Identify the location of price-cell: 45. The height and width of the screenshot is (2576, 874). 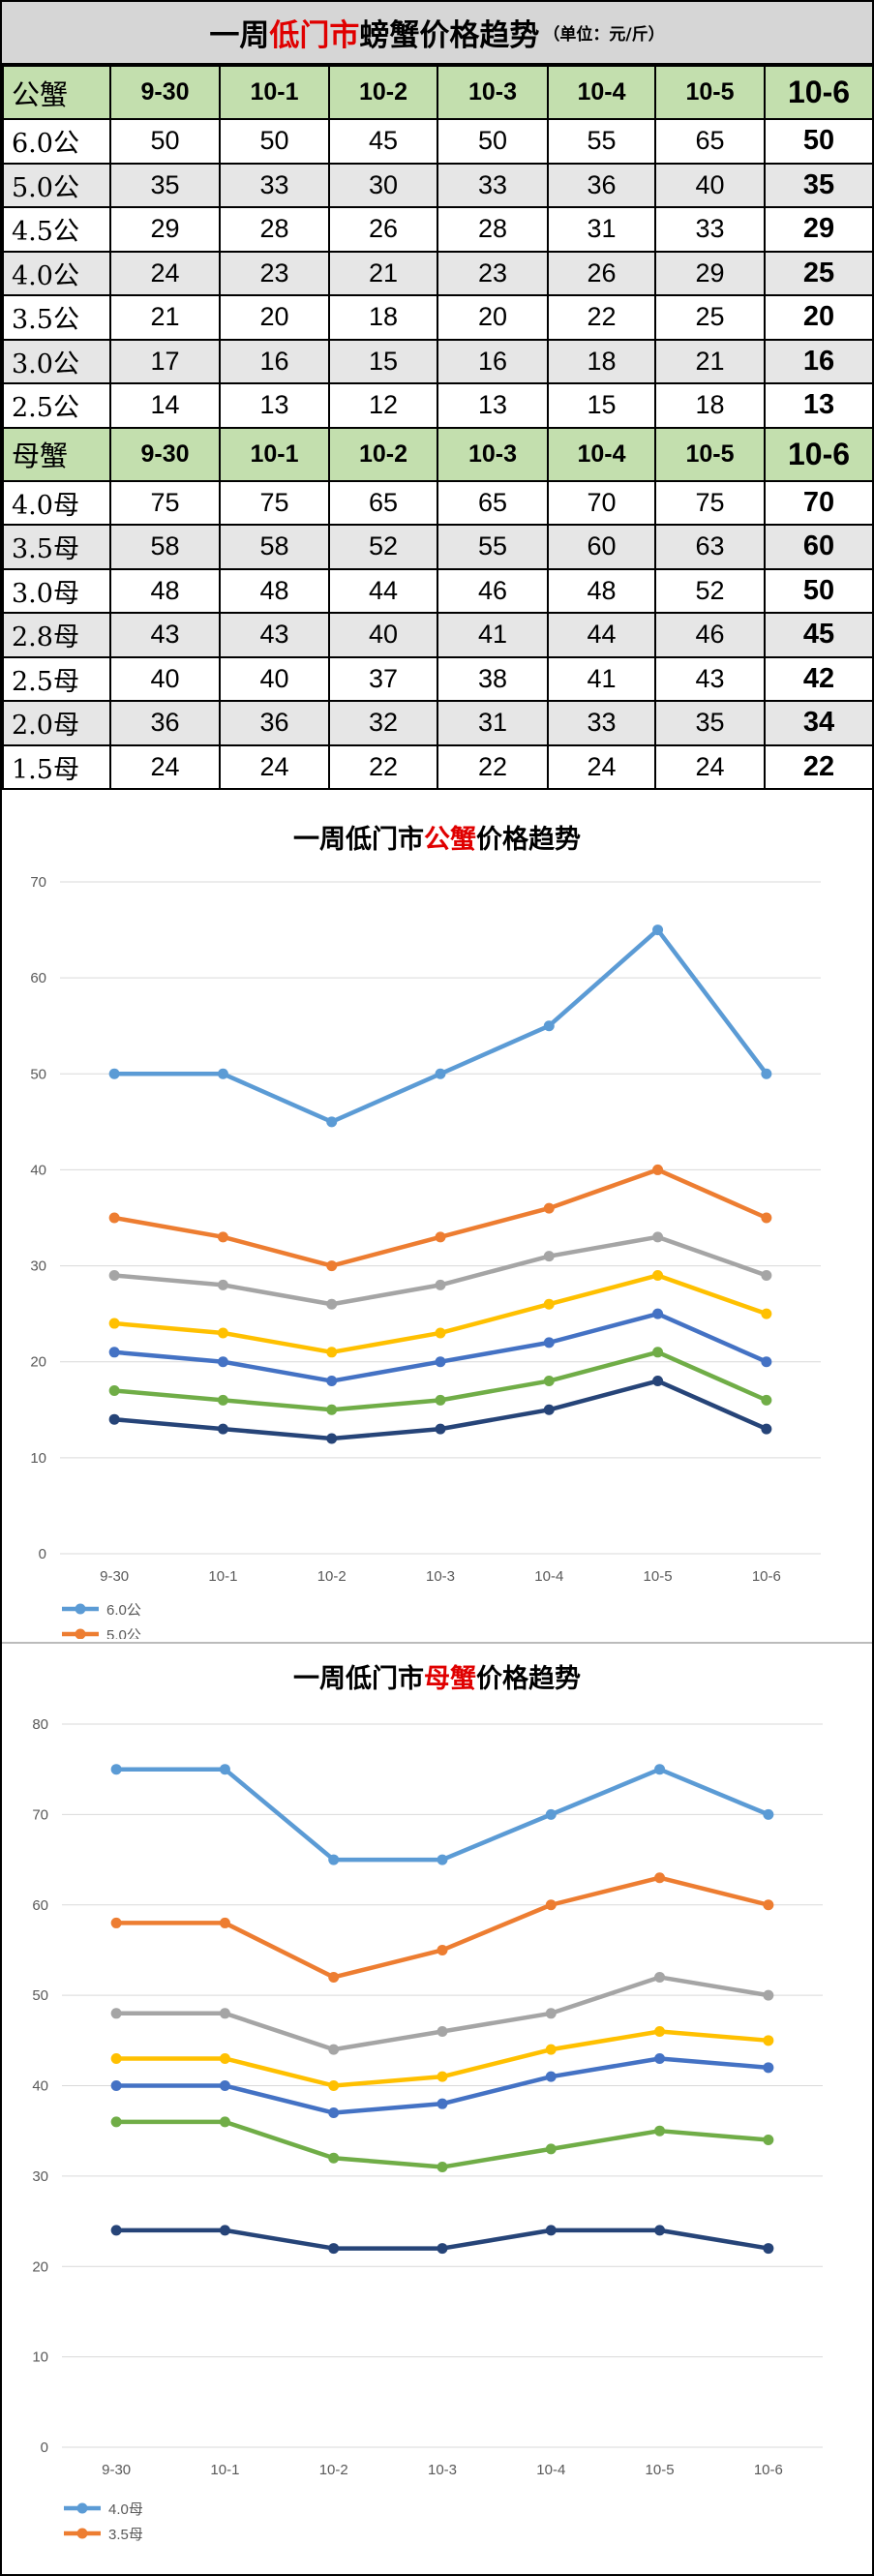
(819, 635).